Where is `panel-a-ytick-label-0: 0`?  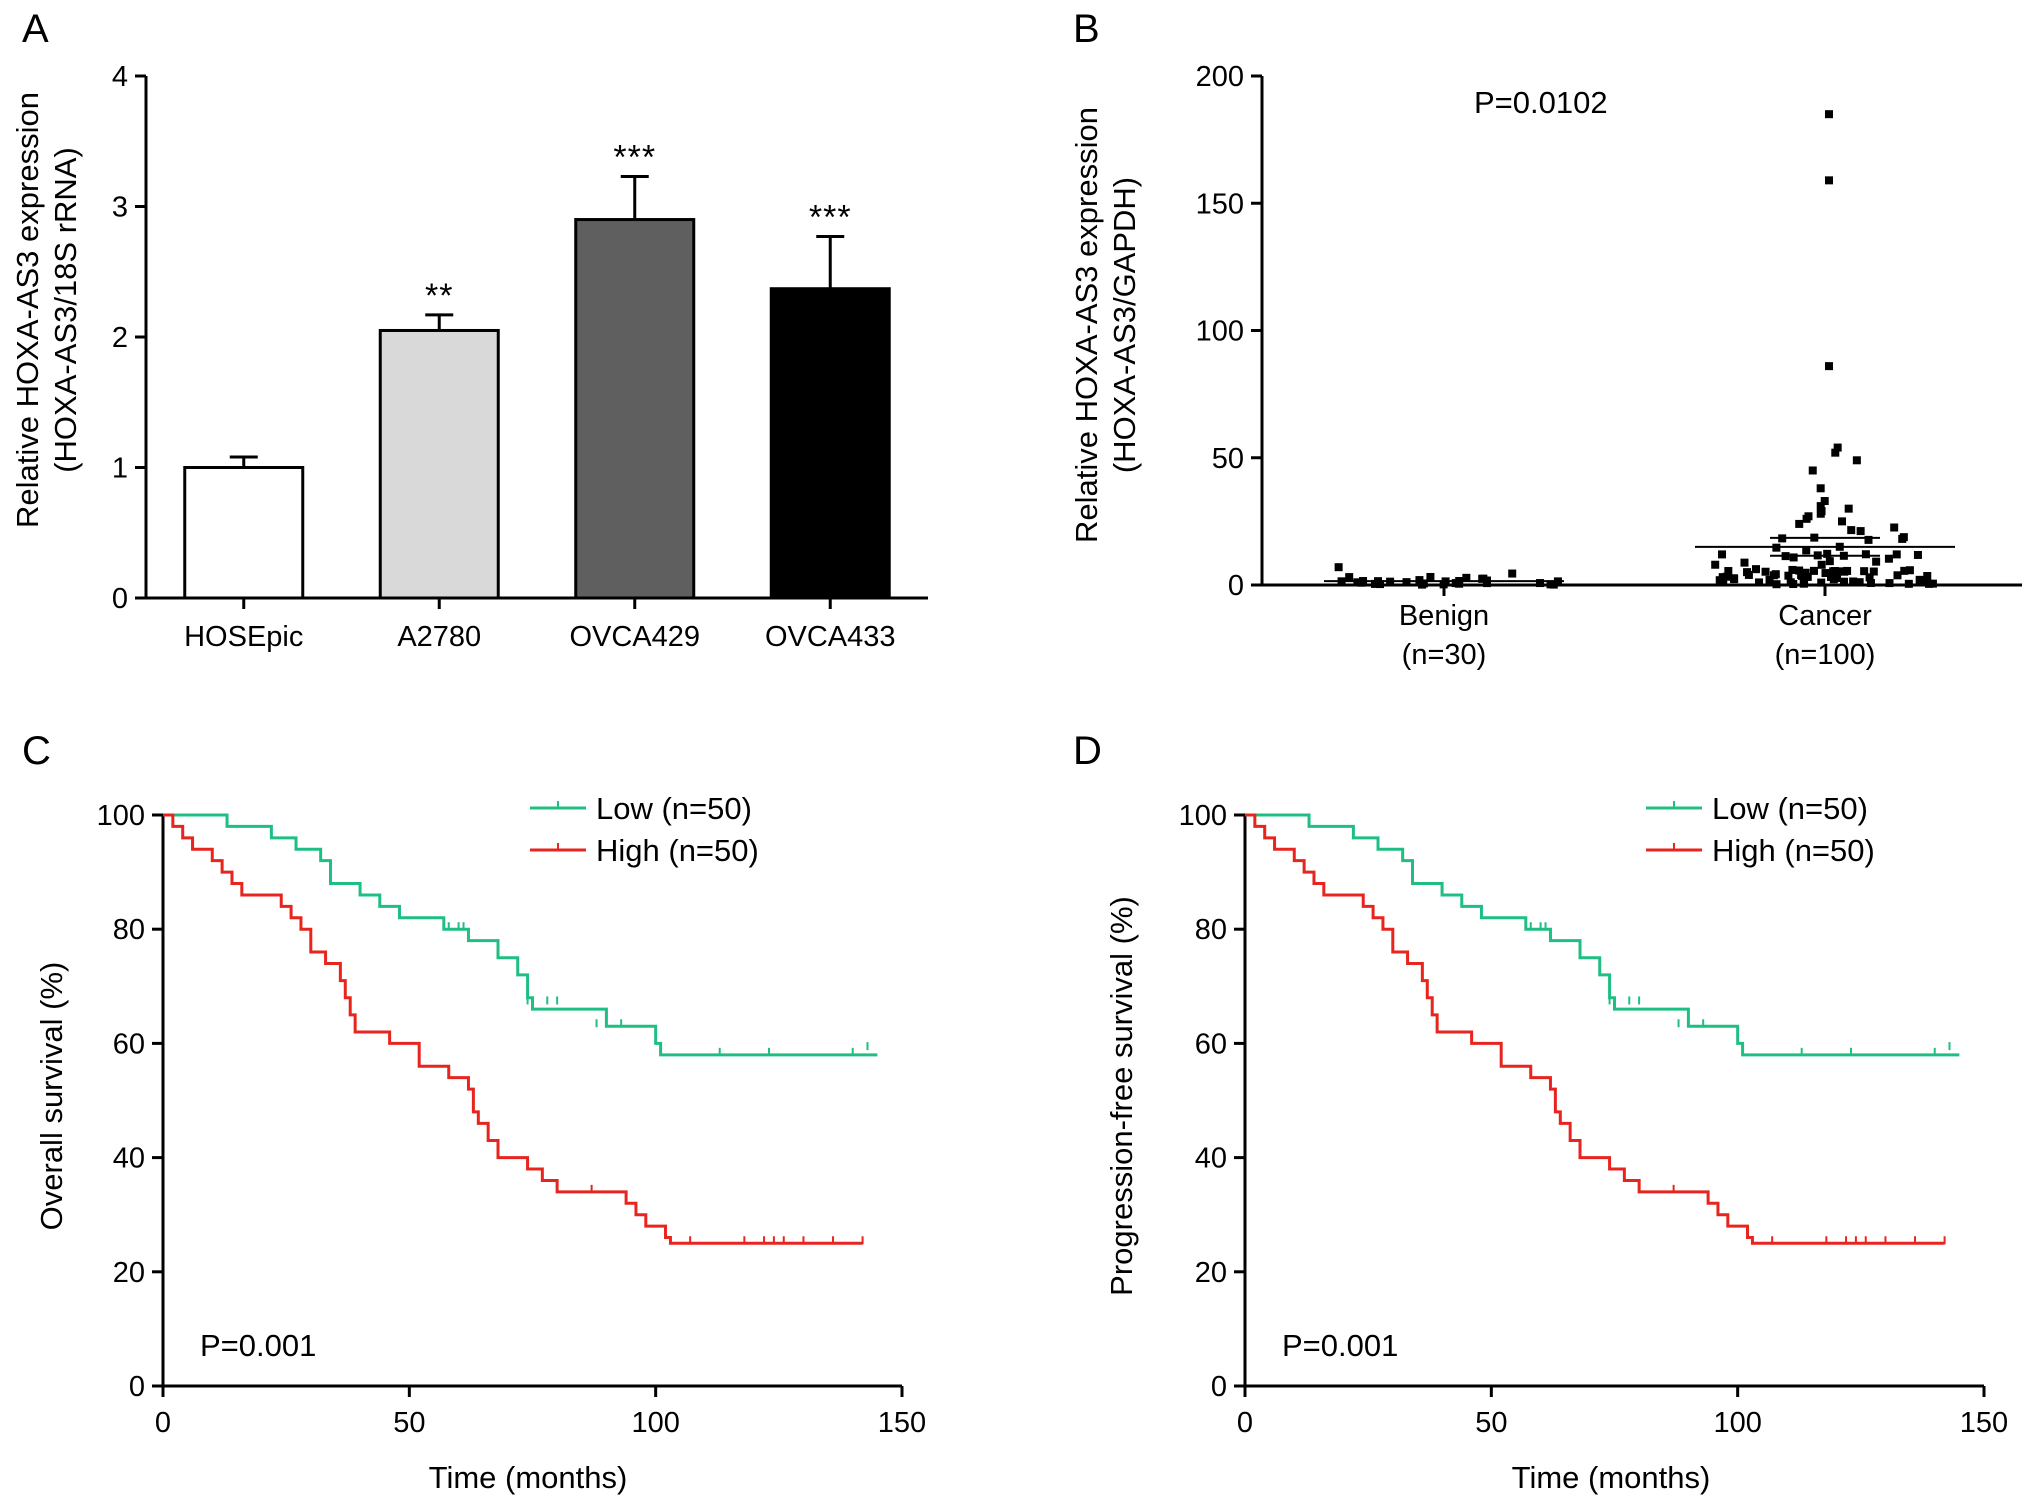
panel-a-ytick-label-0: 0 is located at coordinates (120, 599).